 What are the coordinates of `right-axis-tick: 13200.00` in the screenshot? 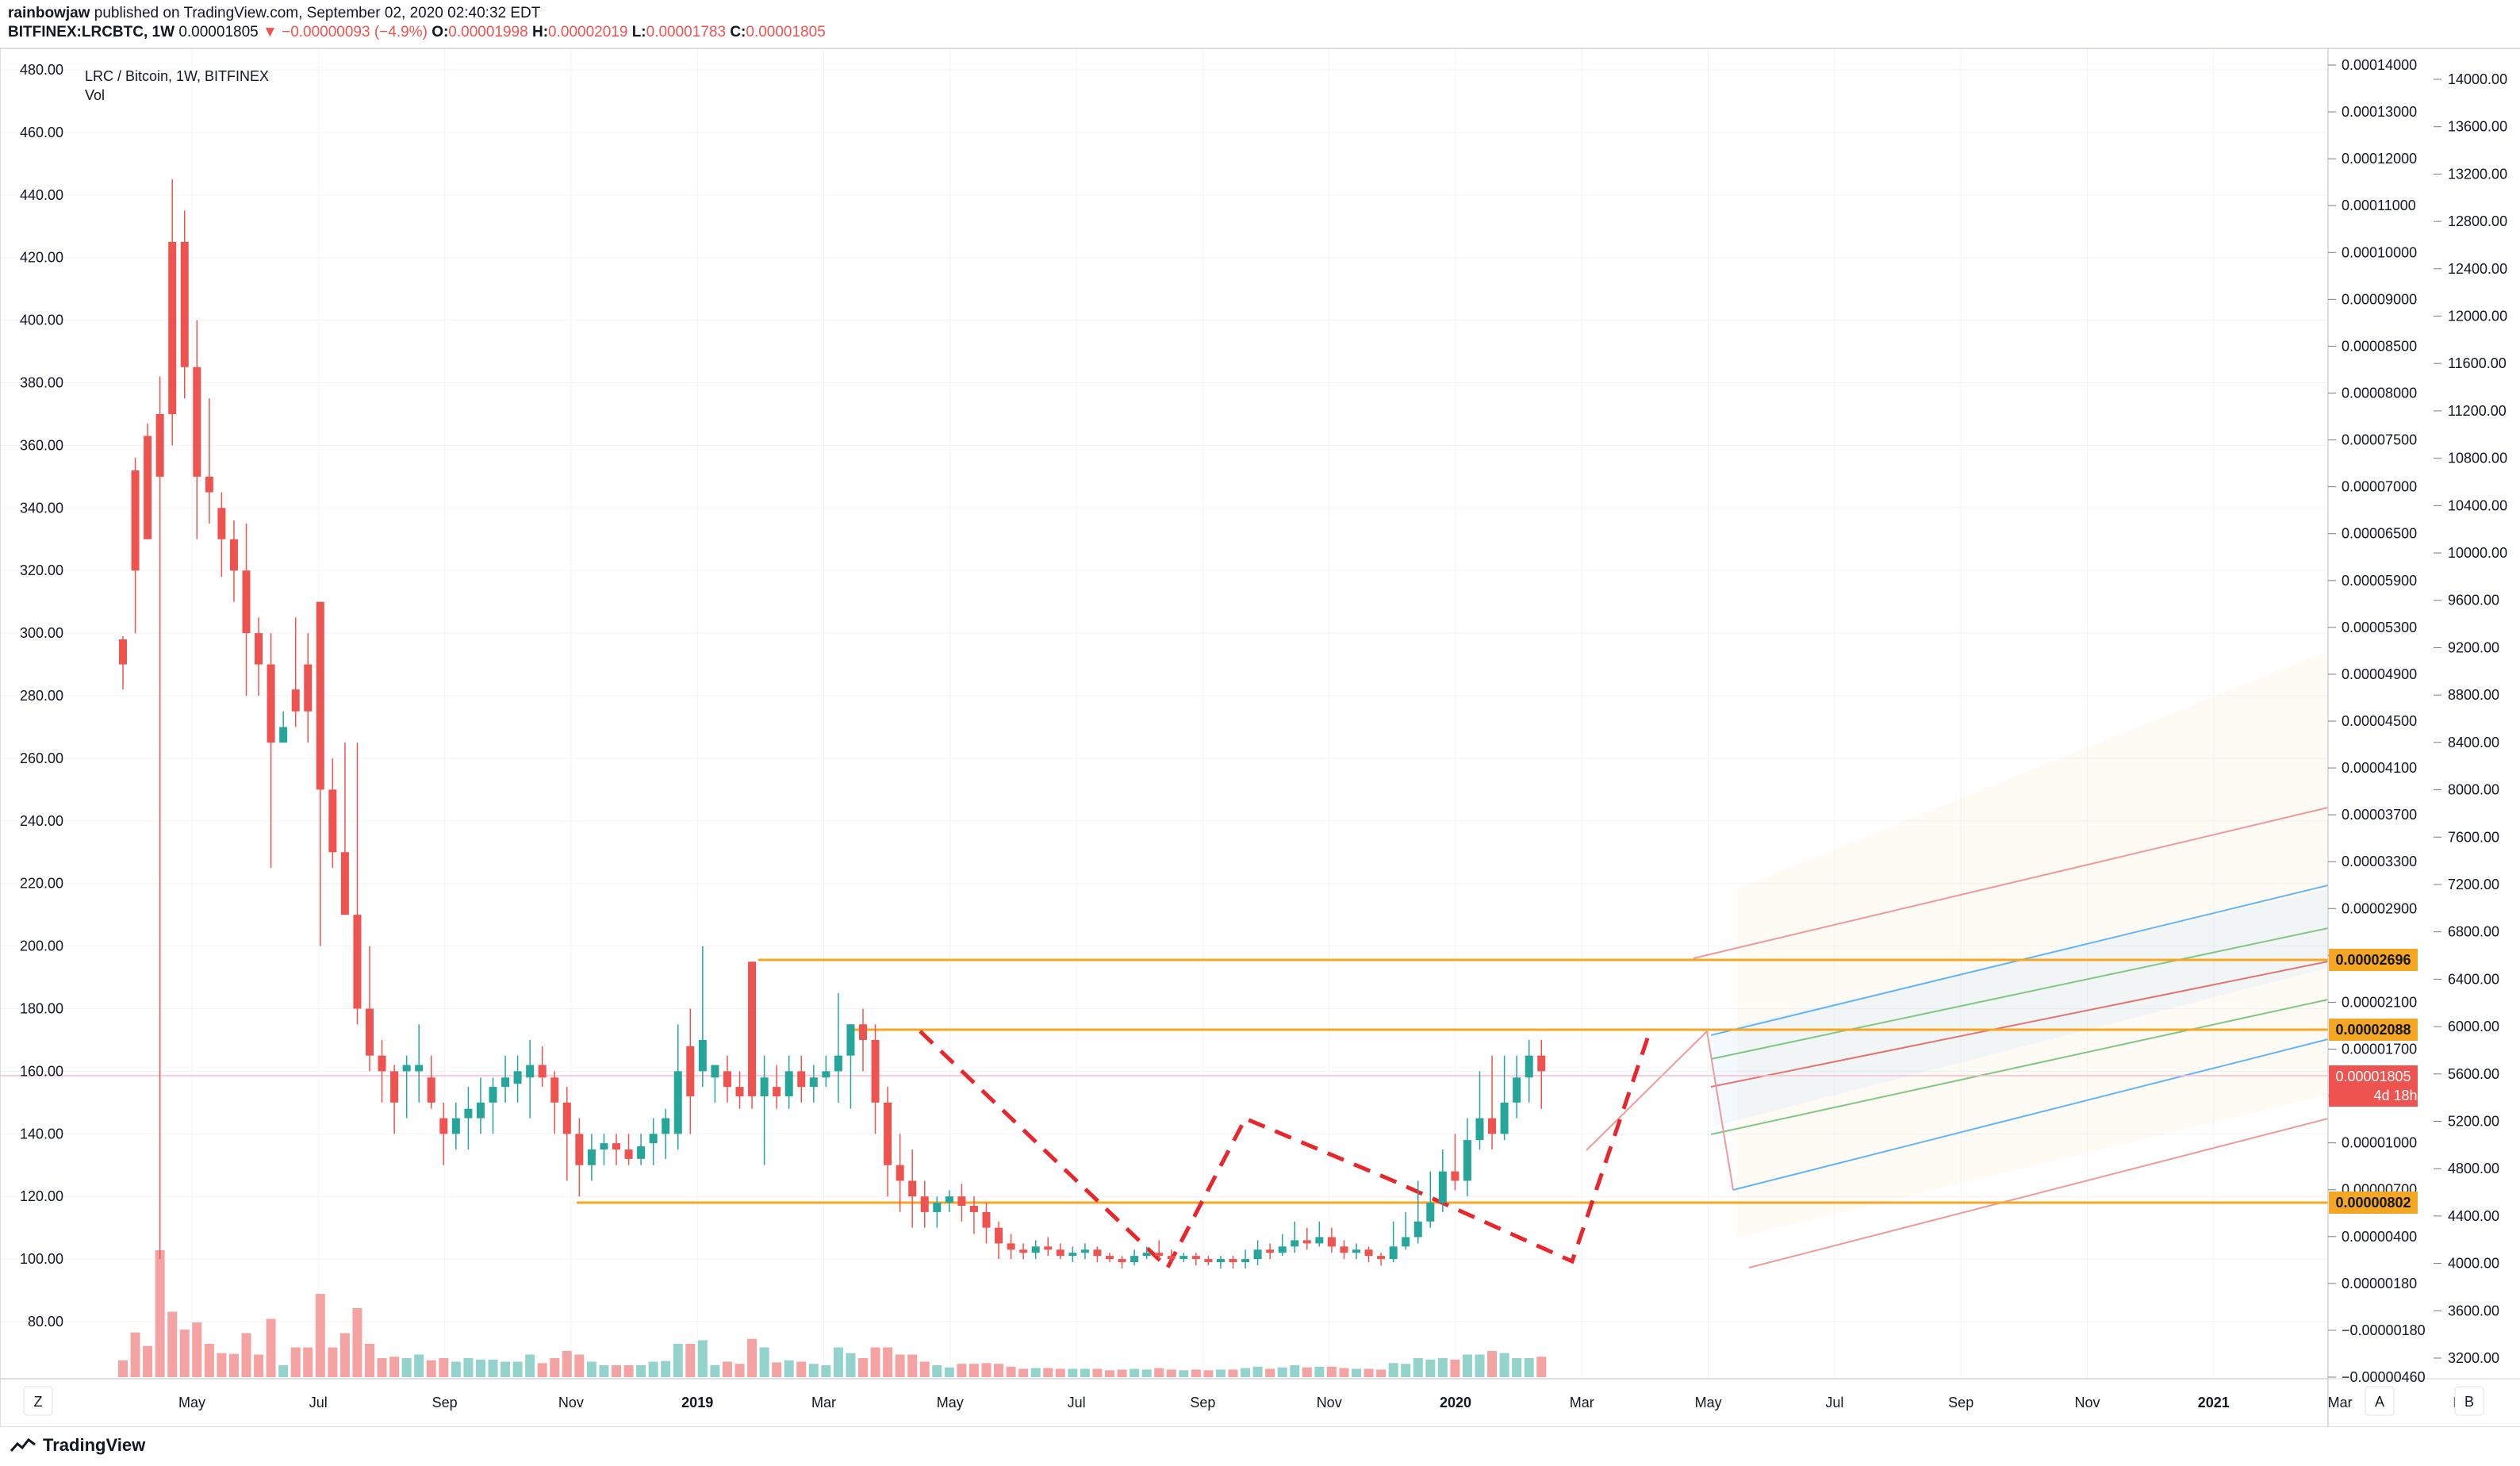 It's located at (2477, 174).